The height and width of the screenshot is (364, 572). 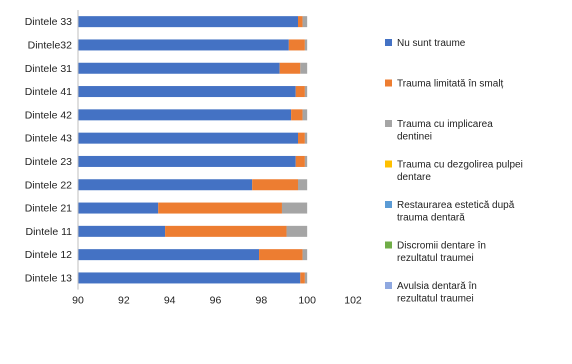 What do you see at coordinates (445, 131) in the screenshot?
I see `legend-label: Trauma cu implicarea dentinei` at bounding box center [445, 131].